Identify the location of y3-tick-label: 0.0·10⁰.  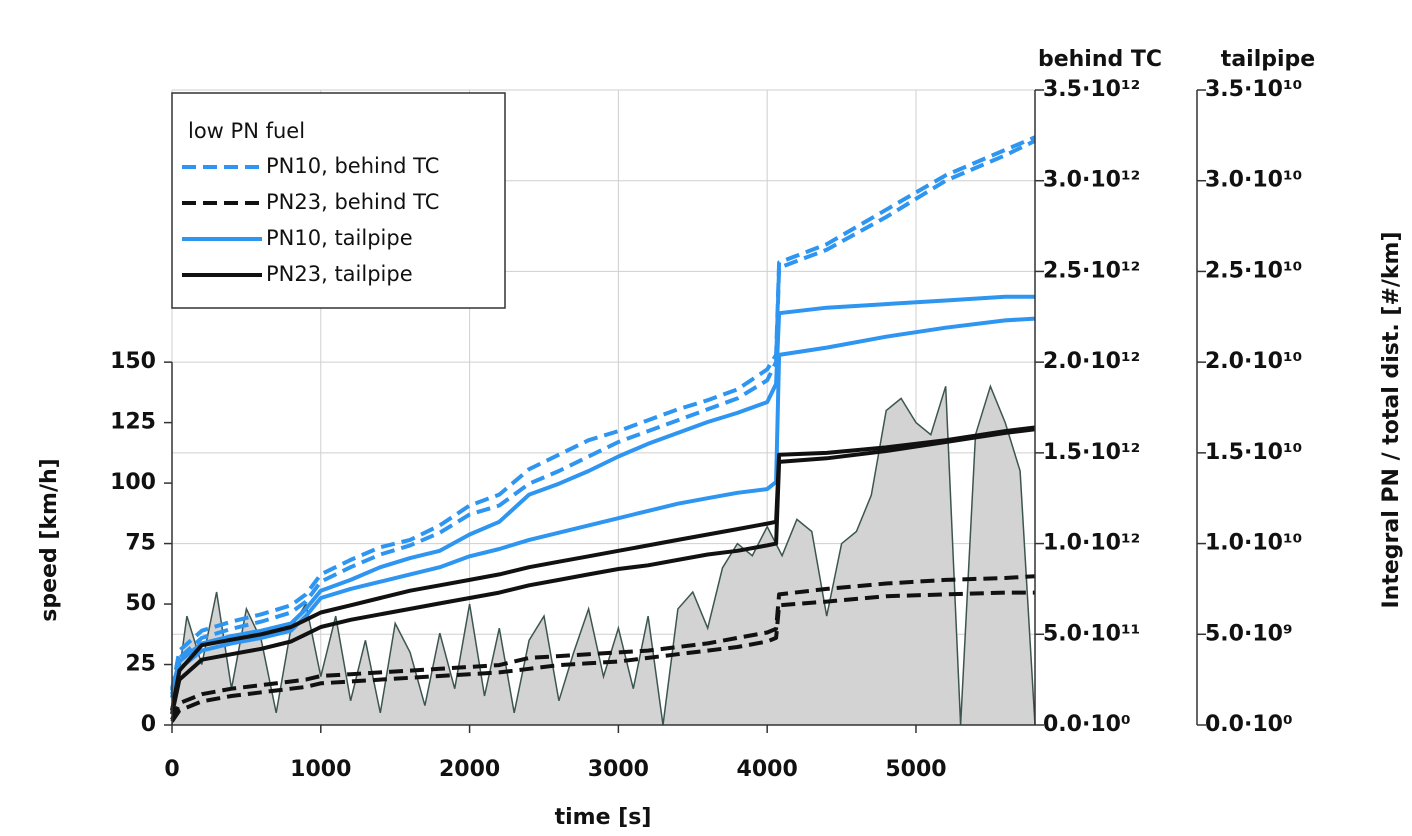
(1249, 724).